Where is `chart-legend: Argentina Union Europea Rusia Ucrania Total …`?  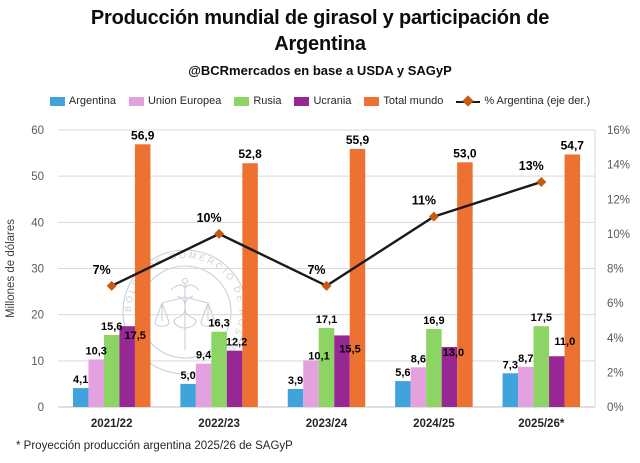 chart-legend: Argentina Union Europea Rusia Ucrania Total … is located at coordinates (320, 101).